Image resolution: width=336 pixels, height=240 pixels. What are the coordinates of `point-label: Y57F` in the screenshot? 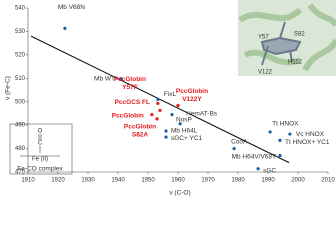 It's located at (130, 87).